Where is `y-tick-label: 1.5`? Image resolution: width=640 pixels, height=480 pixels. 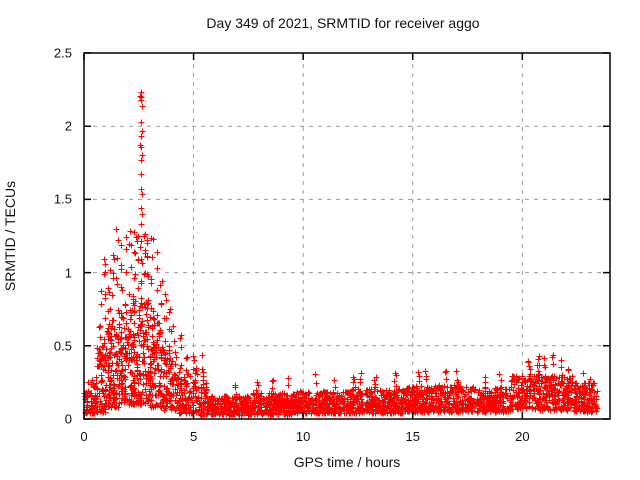 y-tick-label: 1.5 is located at coordinates (62, 199).